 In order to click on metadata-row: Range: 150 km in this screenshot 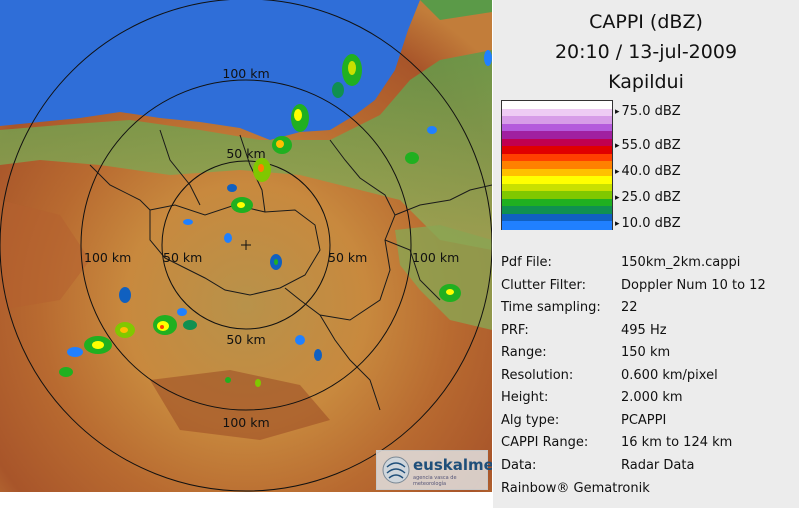, I will do `click(649, 353)`.